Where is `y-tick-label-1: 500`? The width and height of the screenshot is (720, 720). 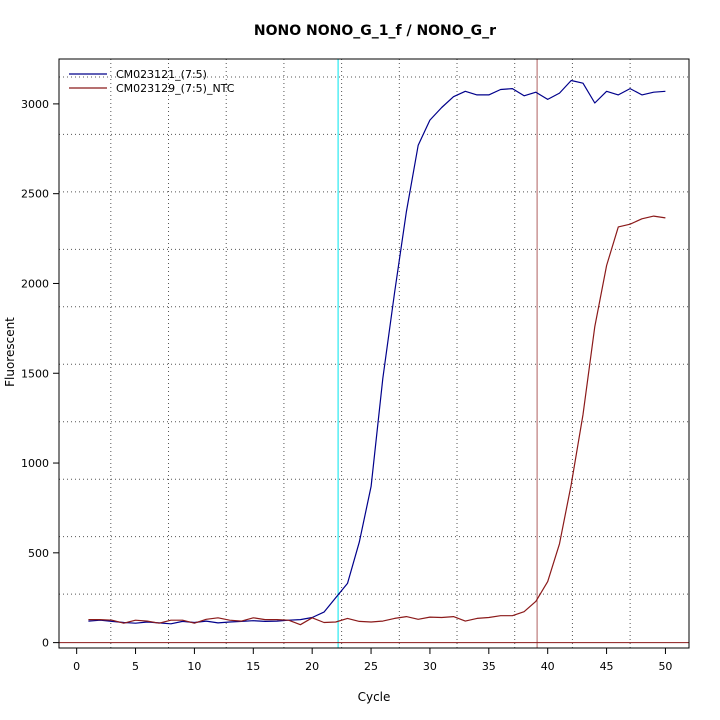 y-tick-label-1: 500 is located at coordinates (38, 553).